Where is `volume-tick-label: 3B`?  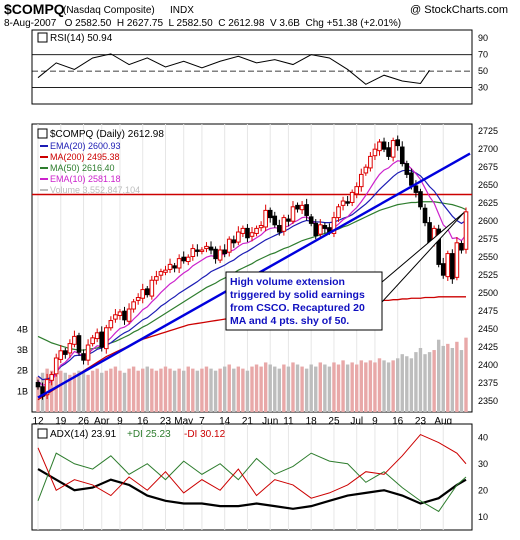
volume-tick-label: 3B is located at coordinates (22, 350).